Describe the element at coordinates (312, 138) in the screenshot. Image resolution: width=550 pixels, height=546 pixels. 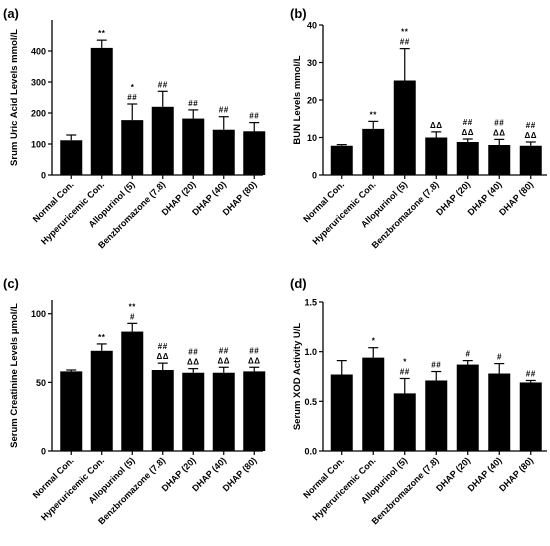
I see `y-tick-label: 10` at that location.